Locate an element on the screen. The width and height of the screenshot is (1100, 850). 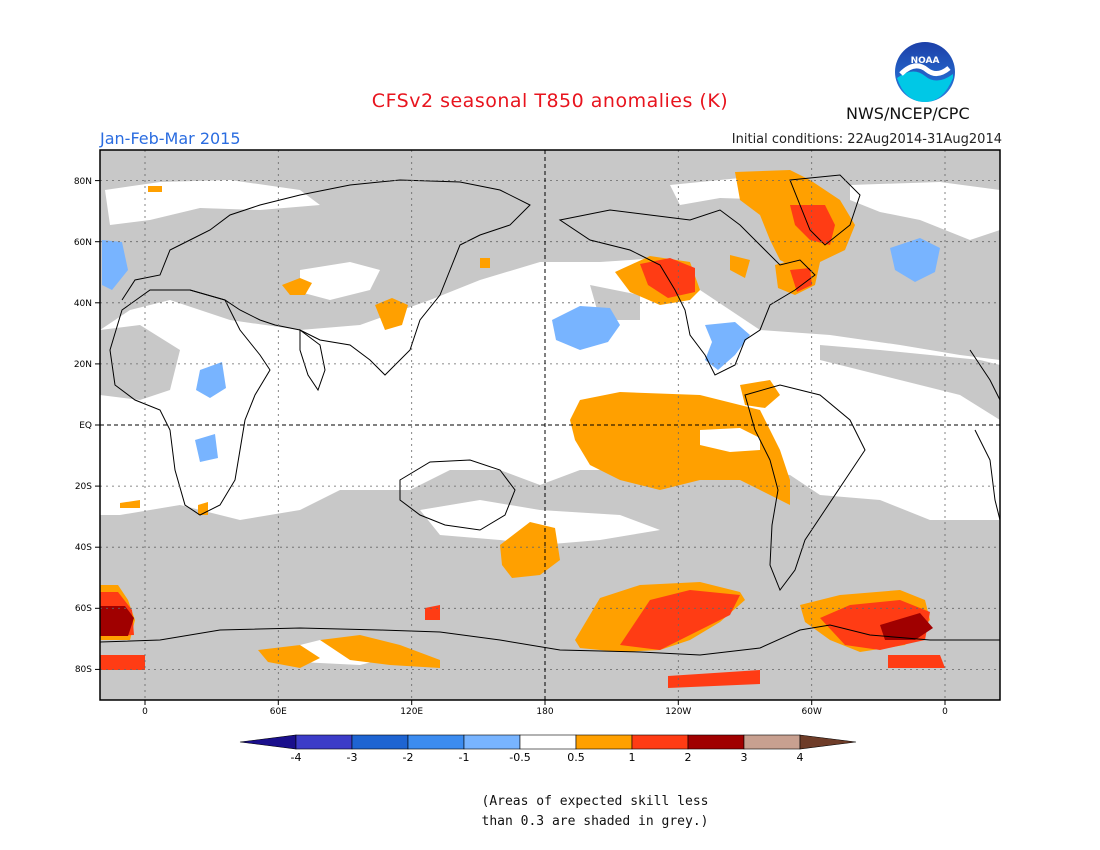
legend-label: -0.5 is located at coordinates (519, 757).